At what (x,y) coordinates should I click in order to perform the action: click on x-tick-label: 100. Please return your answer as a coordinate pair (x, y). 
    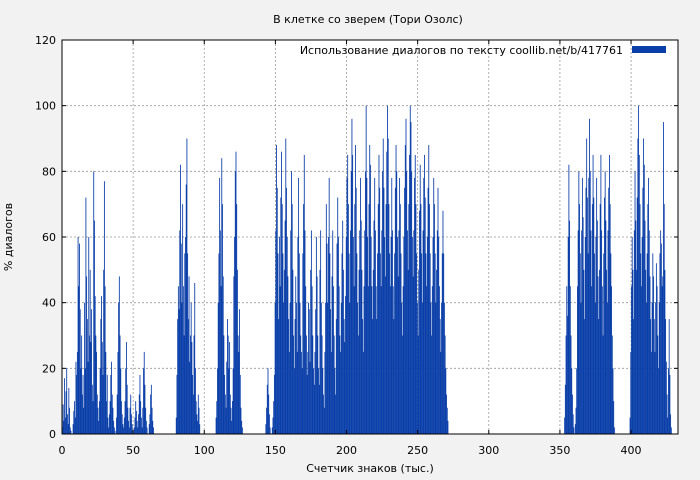
    Looking at the image, I should click on (204, 450).